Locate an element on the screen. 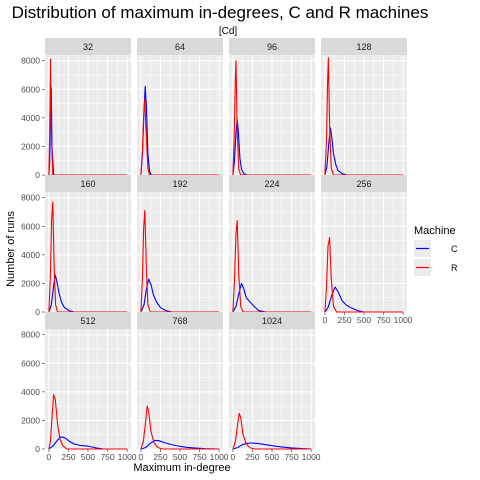  legend: Machine CR is located at coordinates (436, 250).